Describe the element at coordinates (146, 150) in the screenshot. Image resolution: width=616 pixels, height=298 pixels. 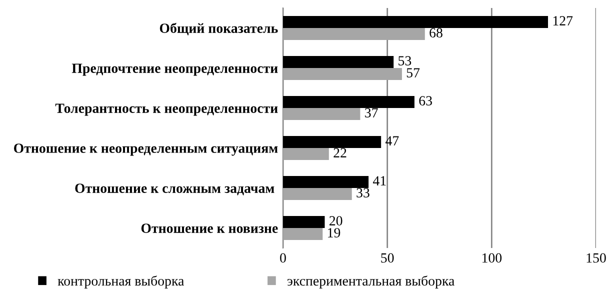
I see `y-tick-label: Отношение к неопределенным ситуациям` at that location.